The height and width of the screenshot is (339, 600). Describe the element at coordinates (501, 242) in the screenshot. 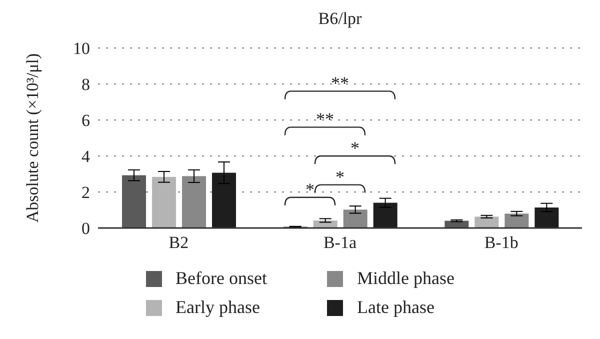

I see `x-tick-label: B-1b` at that location.